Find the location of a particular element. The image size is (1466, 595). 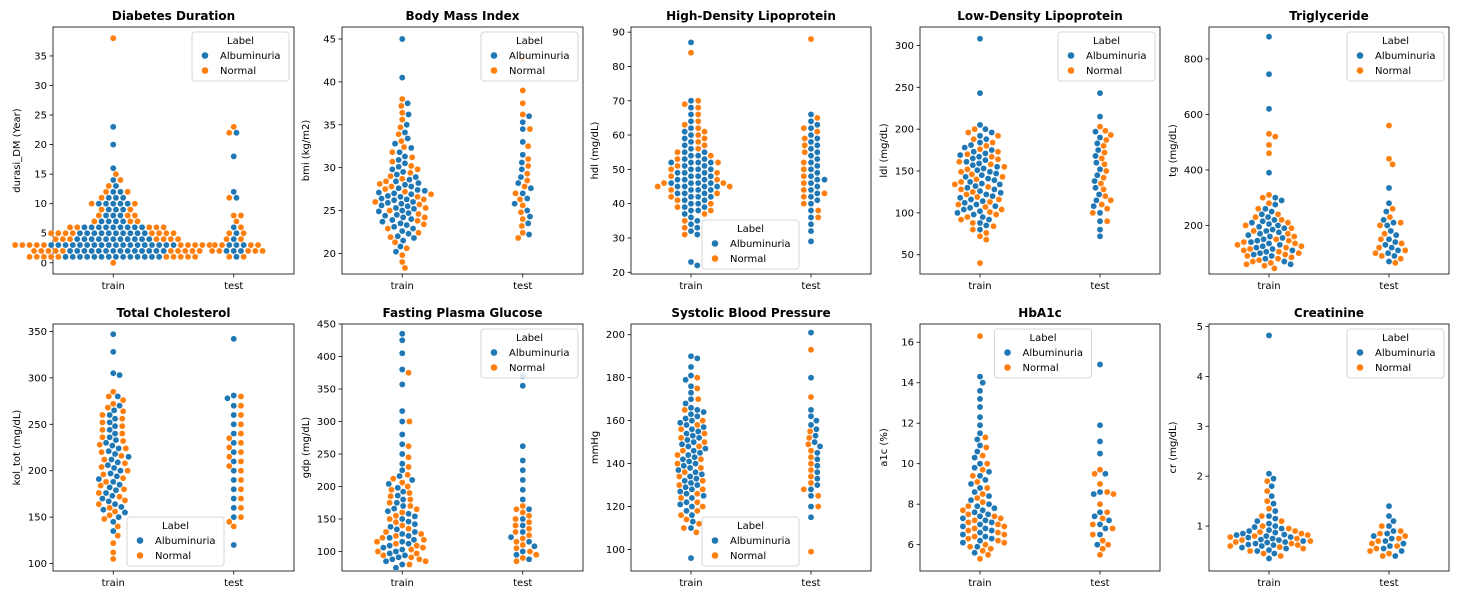

y-tick-label: 600 is located at coordinates (1193, 115).